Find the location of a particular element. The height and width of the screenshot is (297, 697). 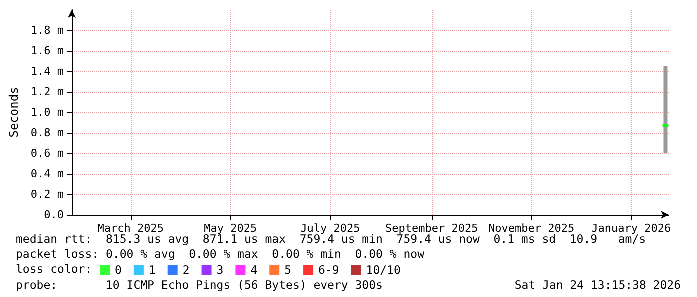

legend-label: 4 is located at coordinates (254, 270).